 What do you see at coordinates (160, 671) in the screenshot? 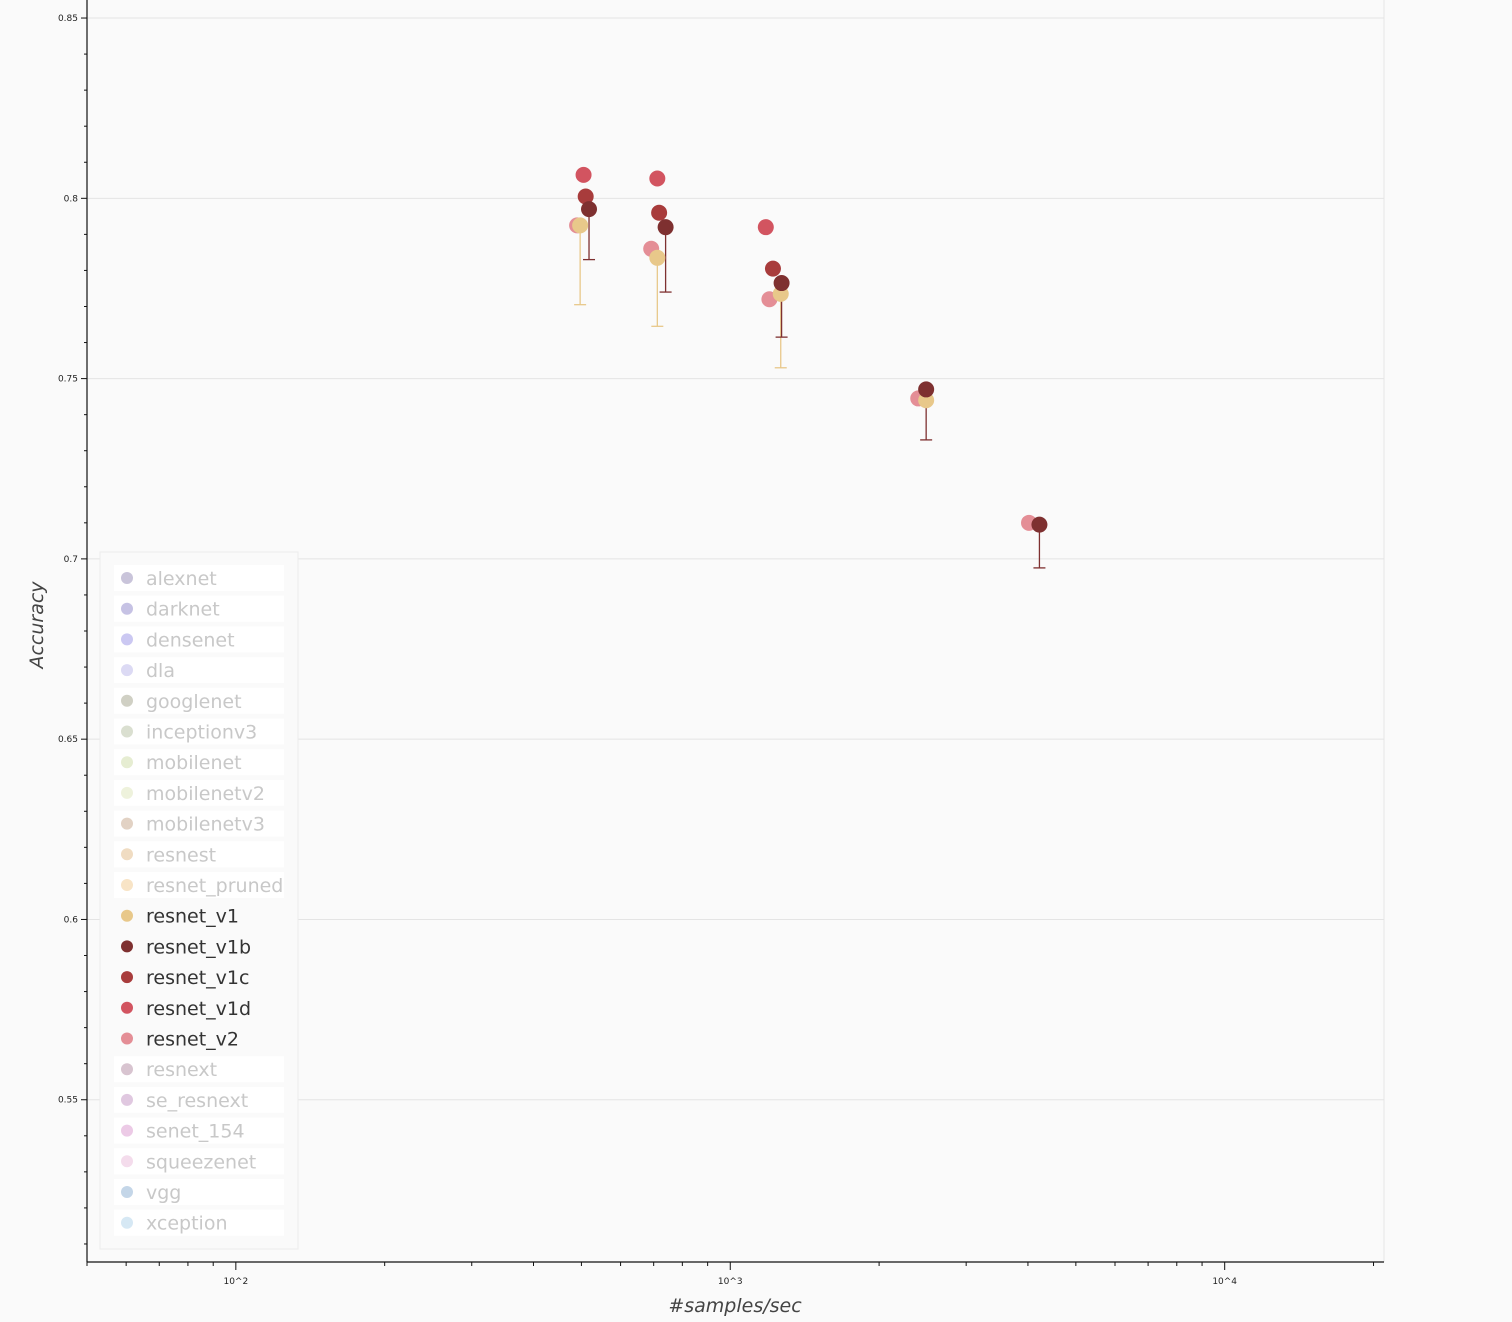
I see `legend-label-dla: dla` at bounding box center [160, 671].